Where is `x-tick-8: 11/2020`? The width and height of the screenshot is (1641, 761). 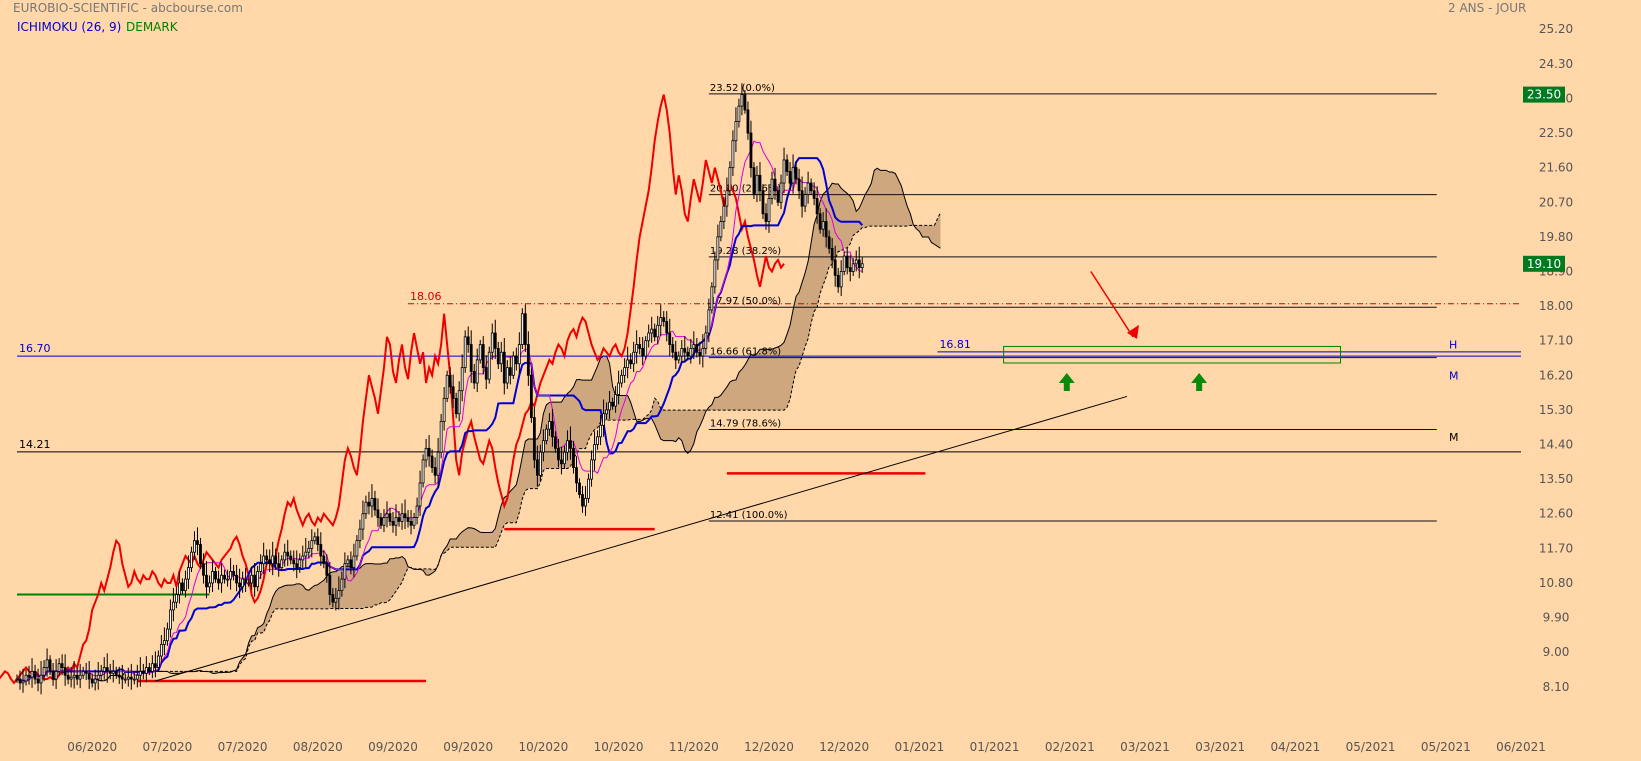
x-tick-8: 11/2020 is located at coordinates (694, 747).